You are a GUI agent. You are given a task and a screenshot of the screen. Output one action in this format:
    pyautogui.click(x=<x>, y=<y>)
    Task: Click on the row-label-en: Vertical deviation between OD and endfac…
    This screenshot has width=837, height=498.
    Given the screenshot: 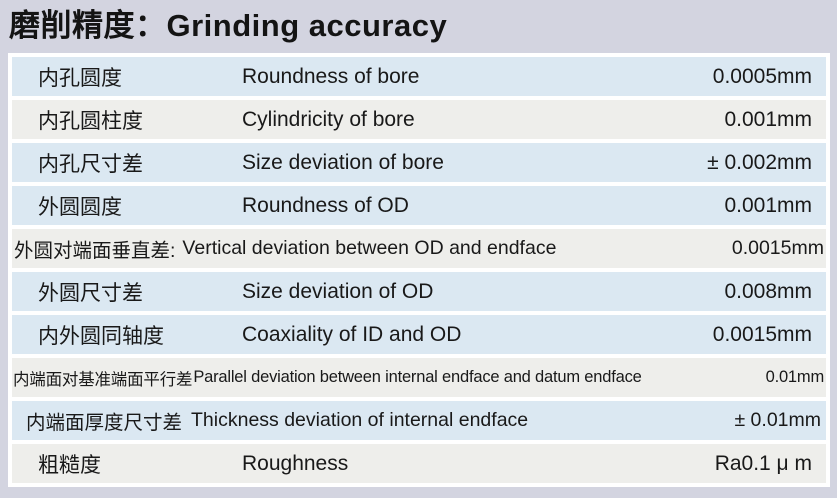 What is the action you would take?
    pyautogui.click(x=369, y=248)
    